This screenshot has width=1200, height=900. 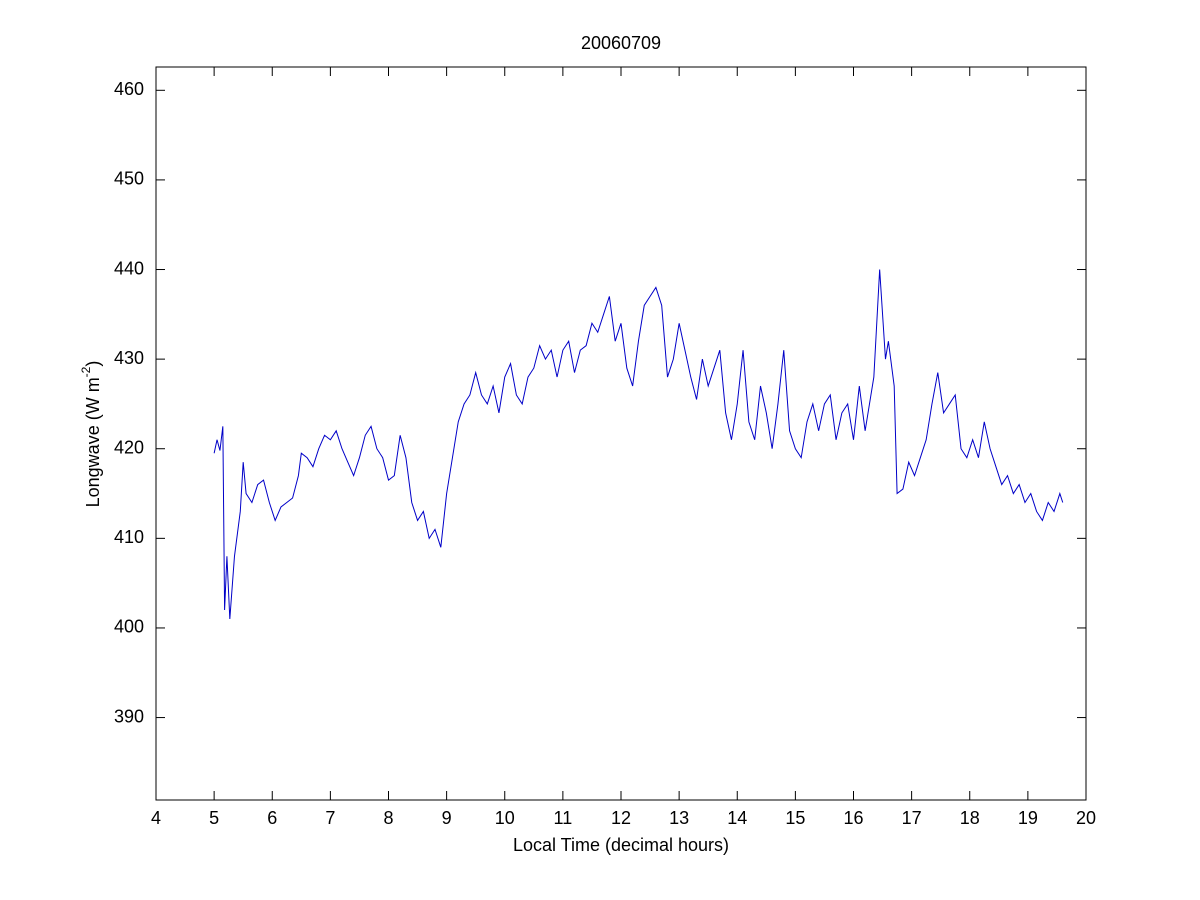 I want to click on x-axis-label: Local Time (decimal hours), so click(x=621, y=845).